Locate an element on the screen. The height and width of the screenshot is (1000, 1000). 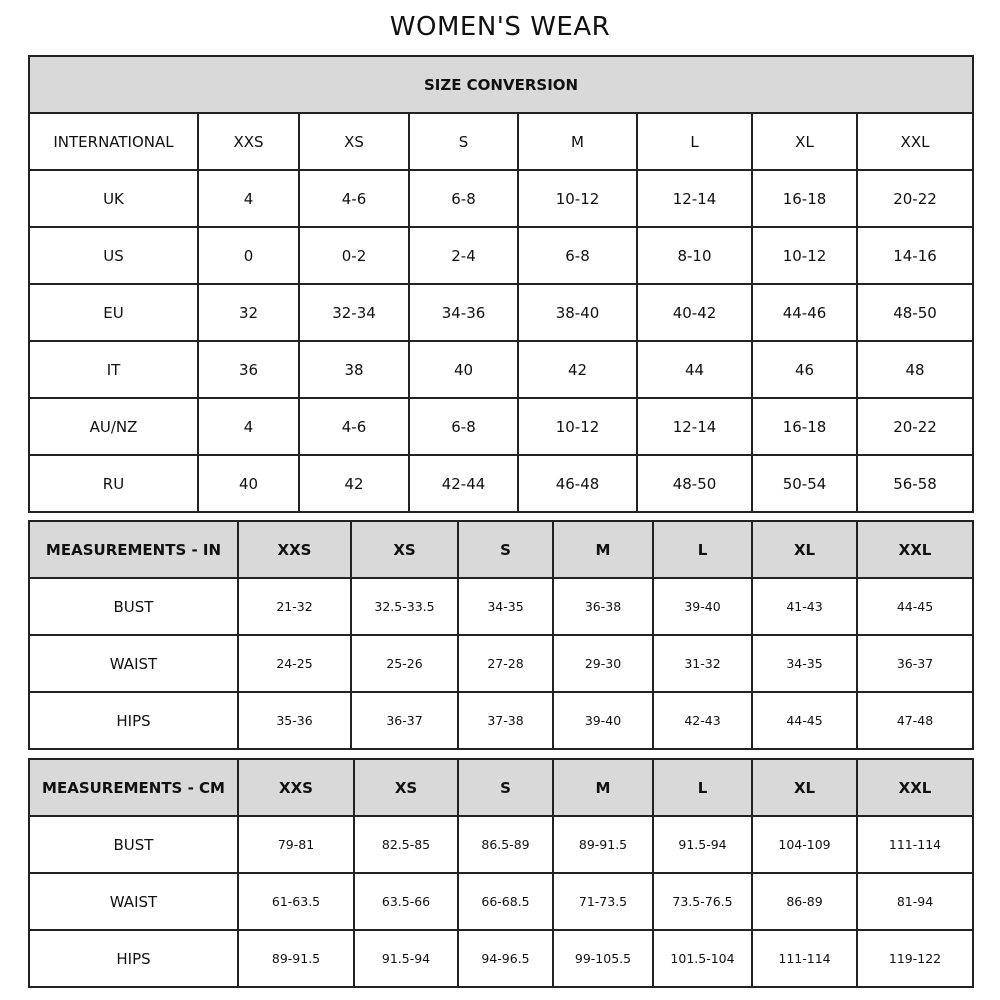
table-cell: 12-14 is located at coordinates (694, 198).